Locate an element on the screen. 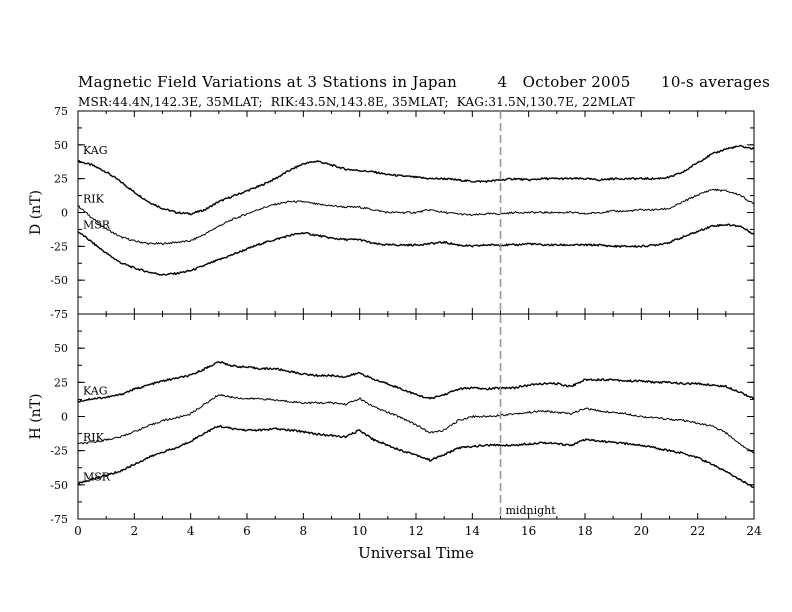 Image resolution: width=792 pixels, height=612 pixels. y-tick-label-H: -75 is located at coordinates (59, 519).